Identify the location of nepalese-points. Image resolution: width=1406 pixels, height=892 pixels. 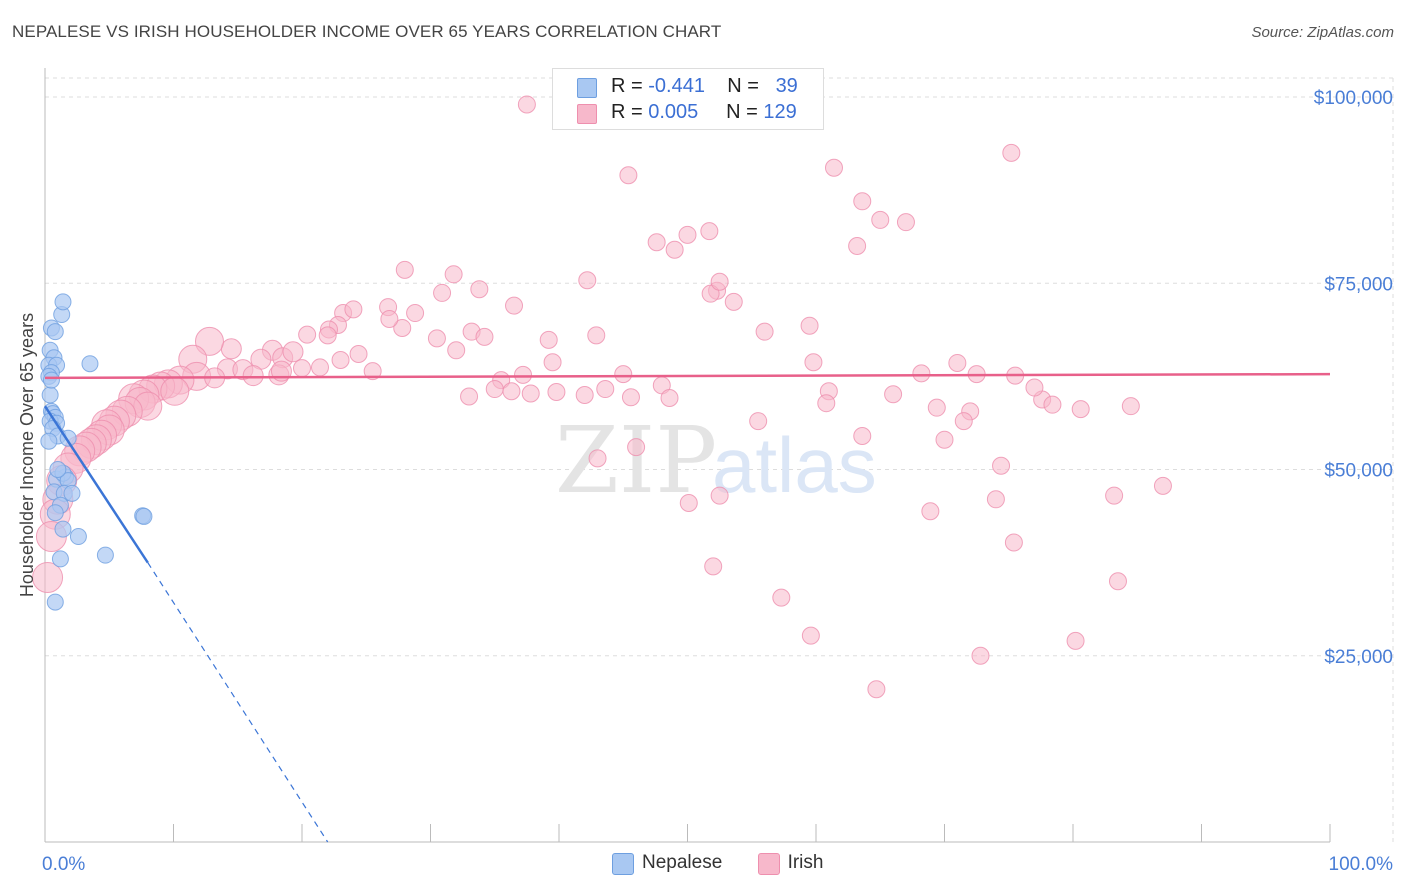
(96, 452).